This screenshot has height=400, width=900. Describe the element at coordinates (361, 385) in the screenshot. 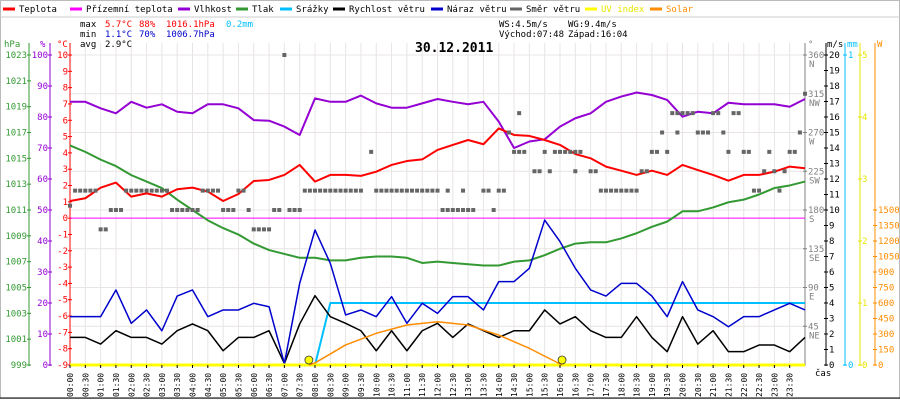

I see `x-tick-label: 09:30` at that location.